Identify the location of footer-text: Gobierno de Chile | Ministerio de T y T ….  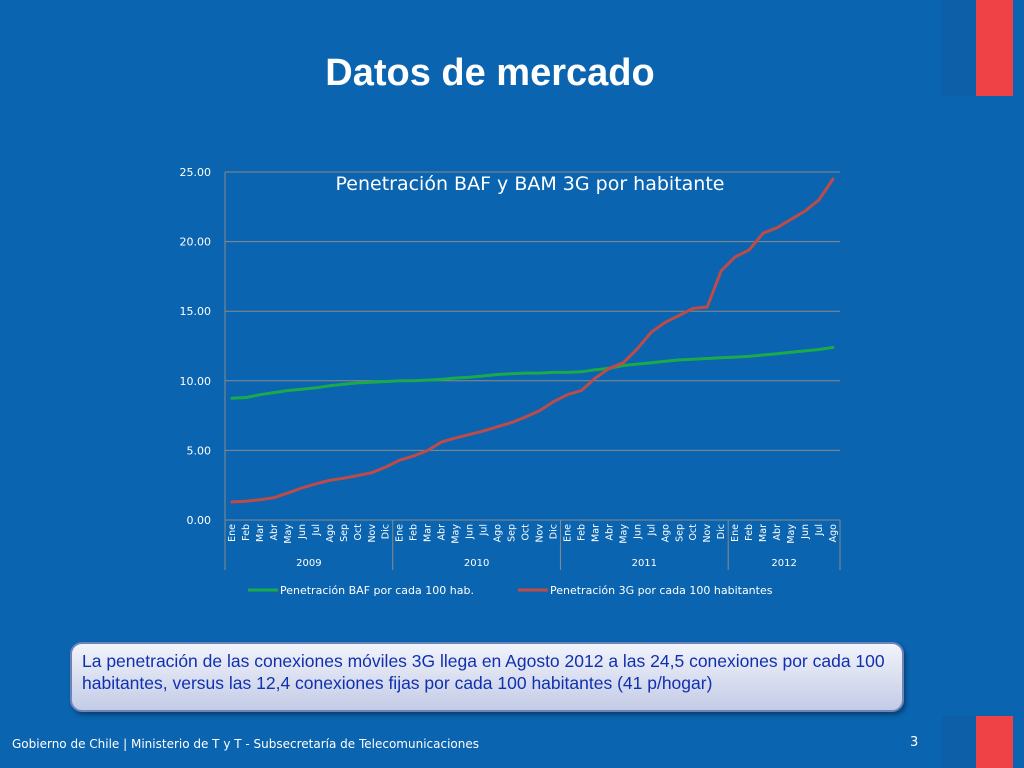
(245, 744).